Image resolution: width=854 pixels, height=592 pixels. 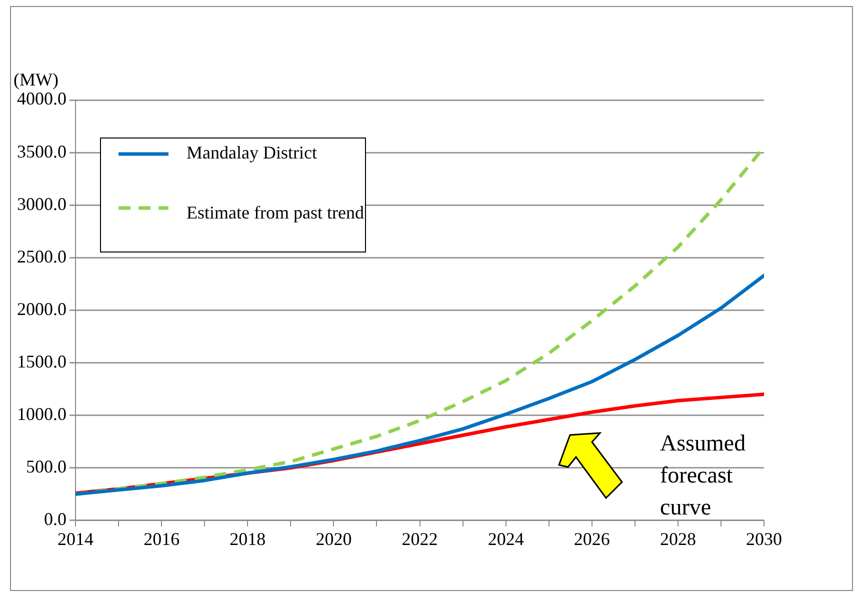 I want to click on y-tick-label: 3500.0, so click(x=41, y=151).